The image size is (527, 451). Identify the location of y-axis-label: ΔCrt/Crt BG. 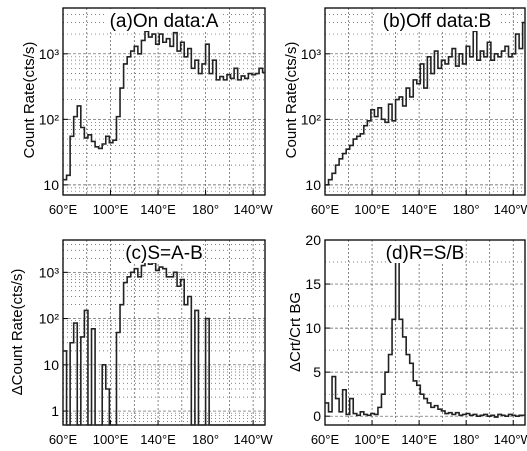
(295, 332).